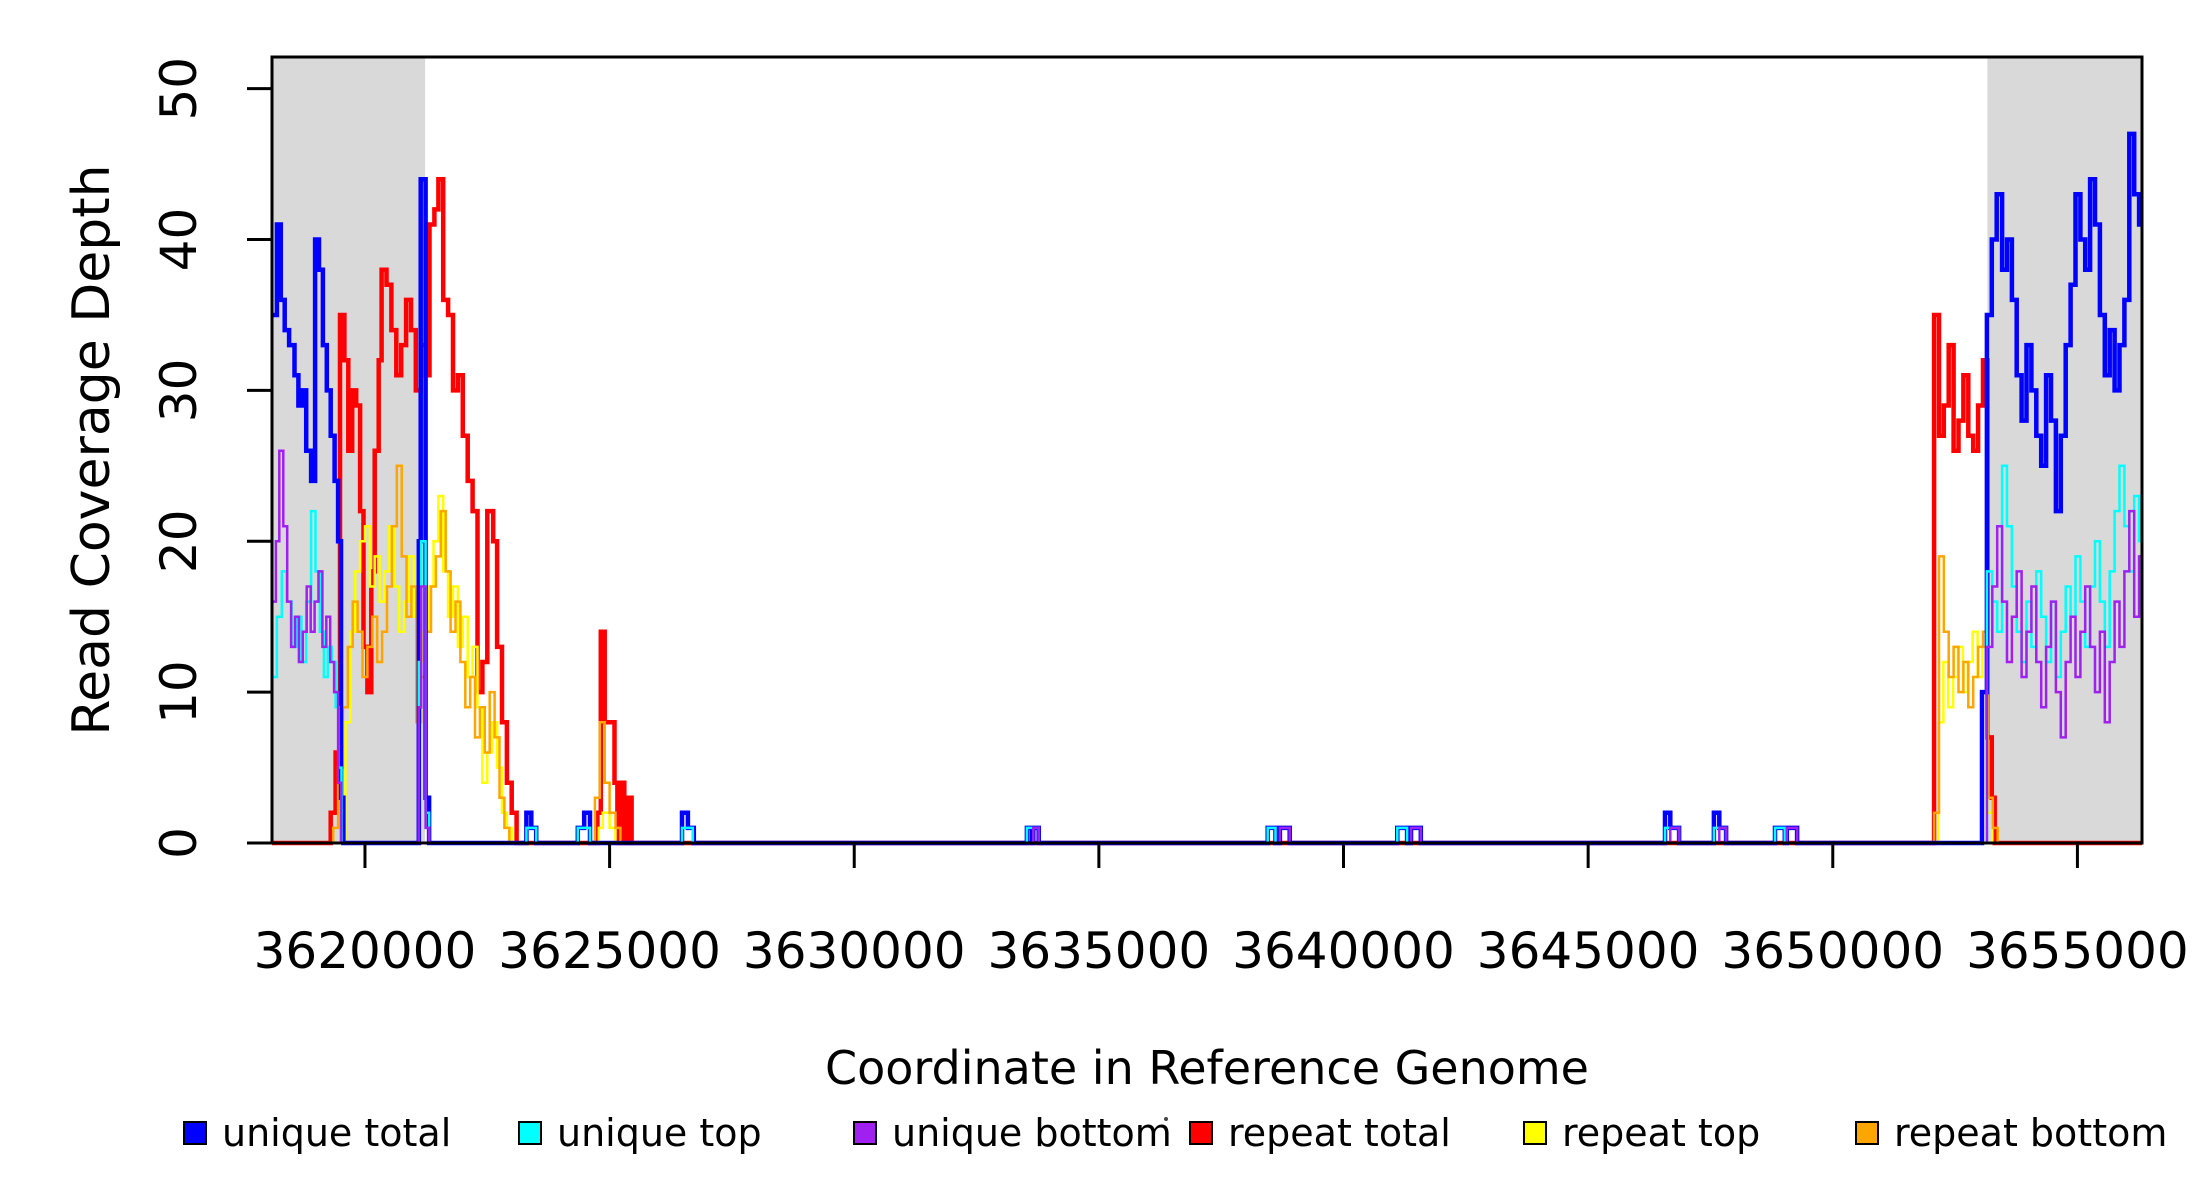  Describe the element at coordinates (179, 692) in the screenshot. I see `y-tick-label: 10` at that location.